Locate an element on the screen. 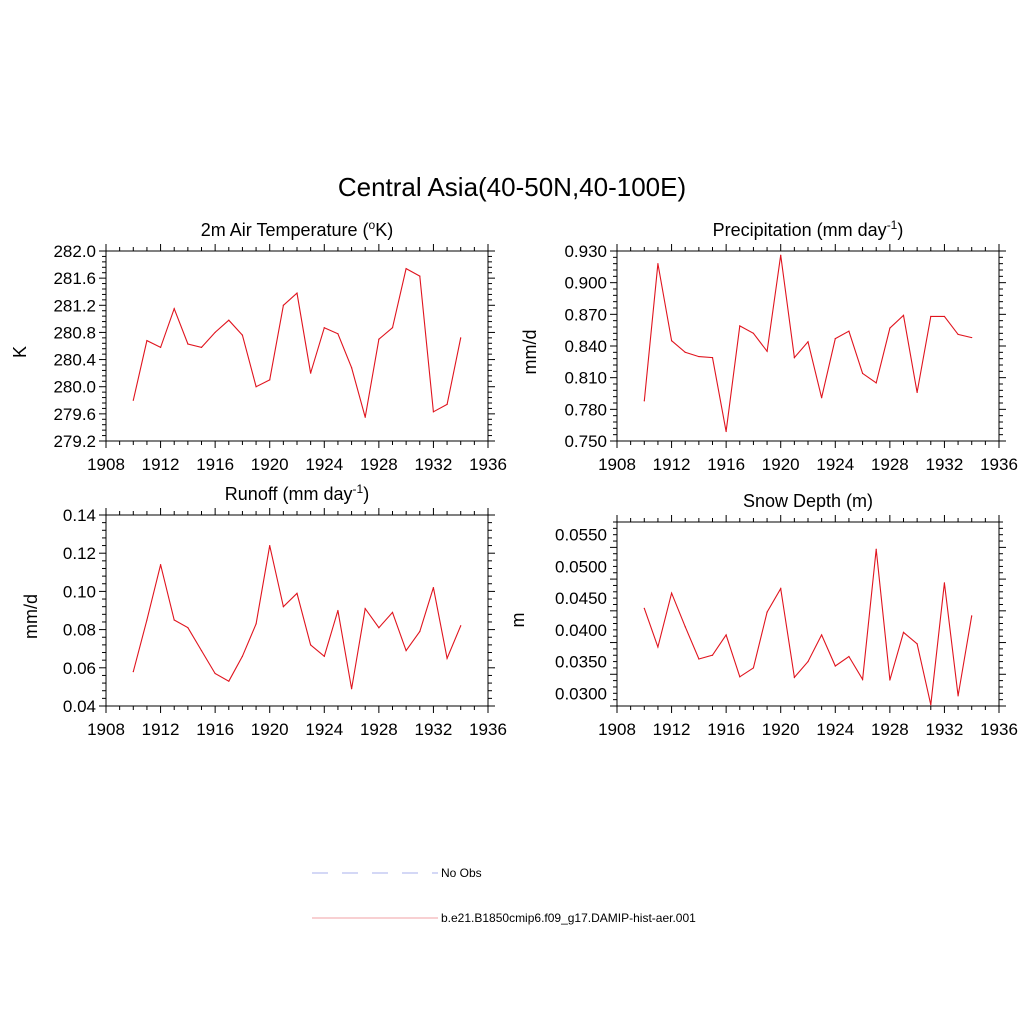 Image resolution: width=1024 pixels, height=1024 pixels. figure-title: Central Asia(40-50N,40-100E) is located at coordinates (512, 187).